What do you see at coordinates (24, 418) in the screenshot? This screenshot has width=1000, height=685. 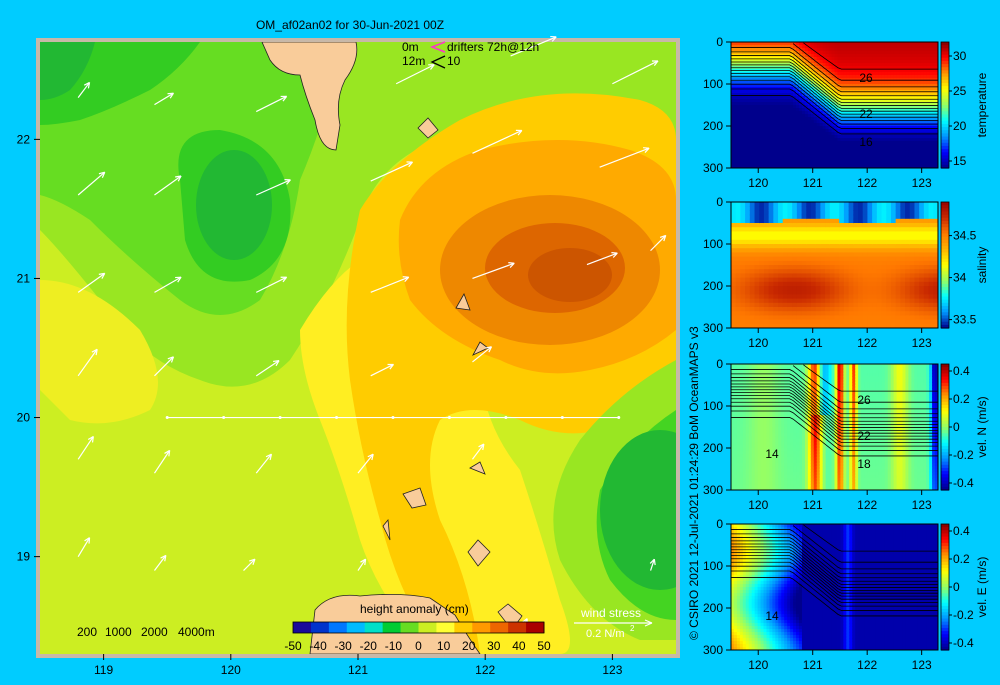 I see `map-y-tick-label: 20` at bounding box center [24, 418].